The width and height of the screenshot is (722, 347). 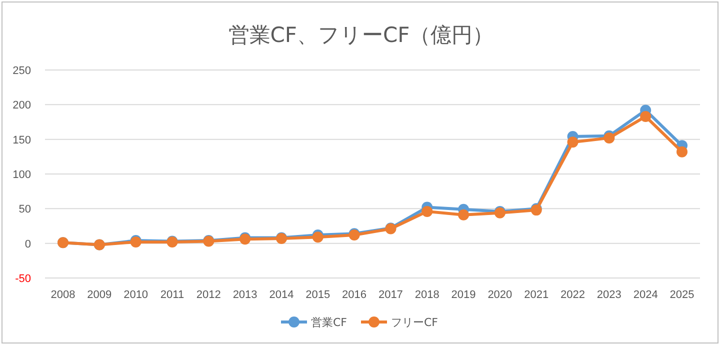 I want to click on y-tick-label: 200, so click(x=21, y=106).